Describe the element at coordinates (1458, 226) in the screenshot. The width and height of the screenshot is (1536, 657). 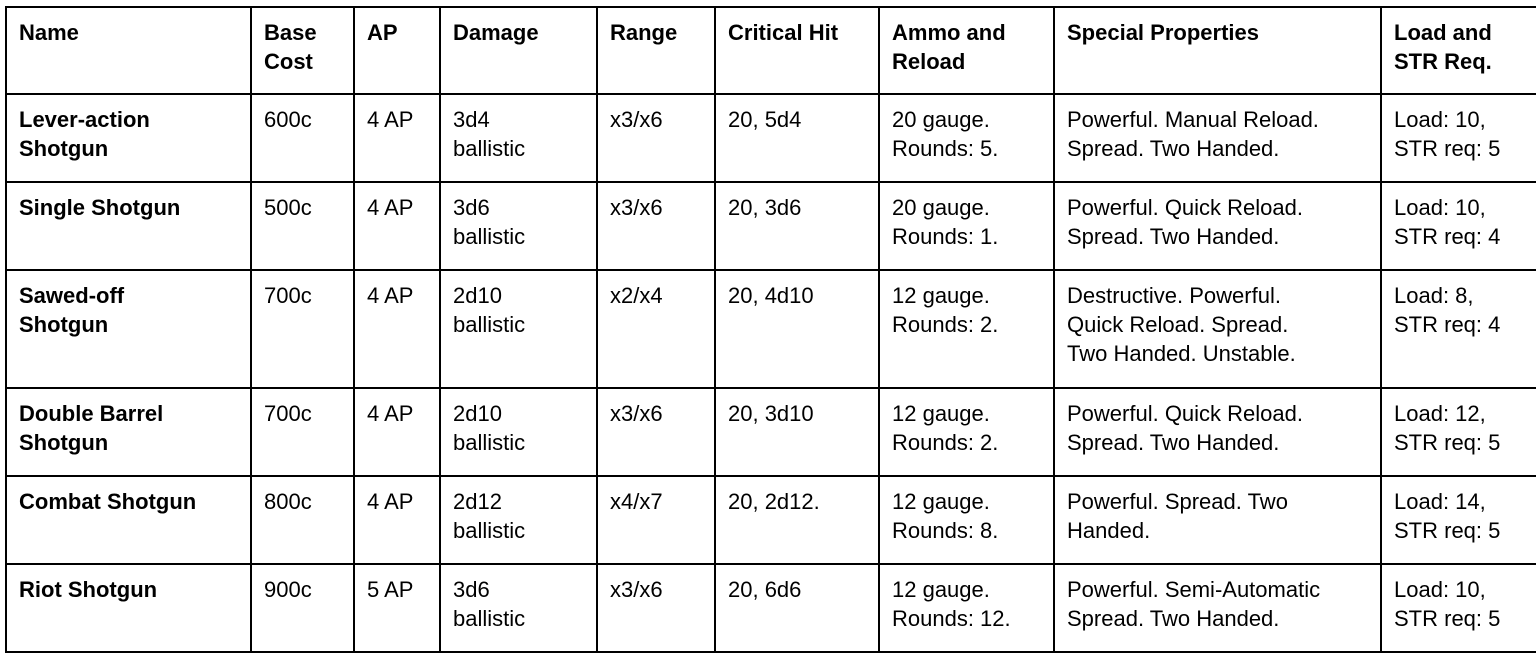
I see `load-str-cell: Load: 10, STR req: 4` at that location.